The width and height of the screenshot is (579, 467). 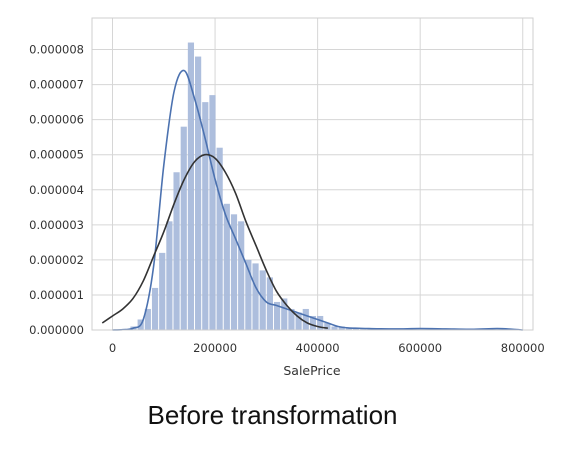 What do you see at coordinates (56, 260) in the screenshot?
I see `y-tick-label: 0.000002` at bounding box center [56, 260].